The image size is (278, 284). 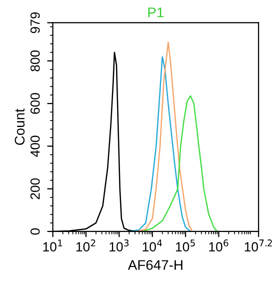 I want to click on x-tick-label: 10$^{2}$, so click(x=86, y=245).